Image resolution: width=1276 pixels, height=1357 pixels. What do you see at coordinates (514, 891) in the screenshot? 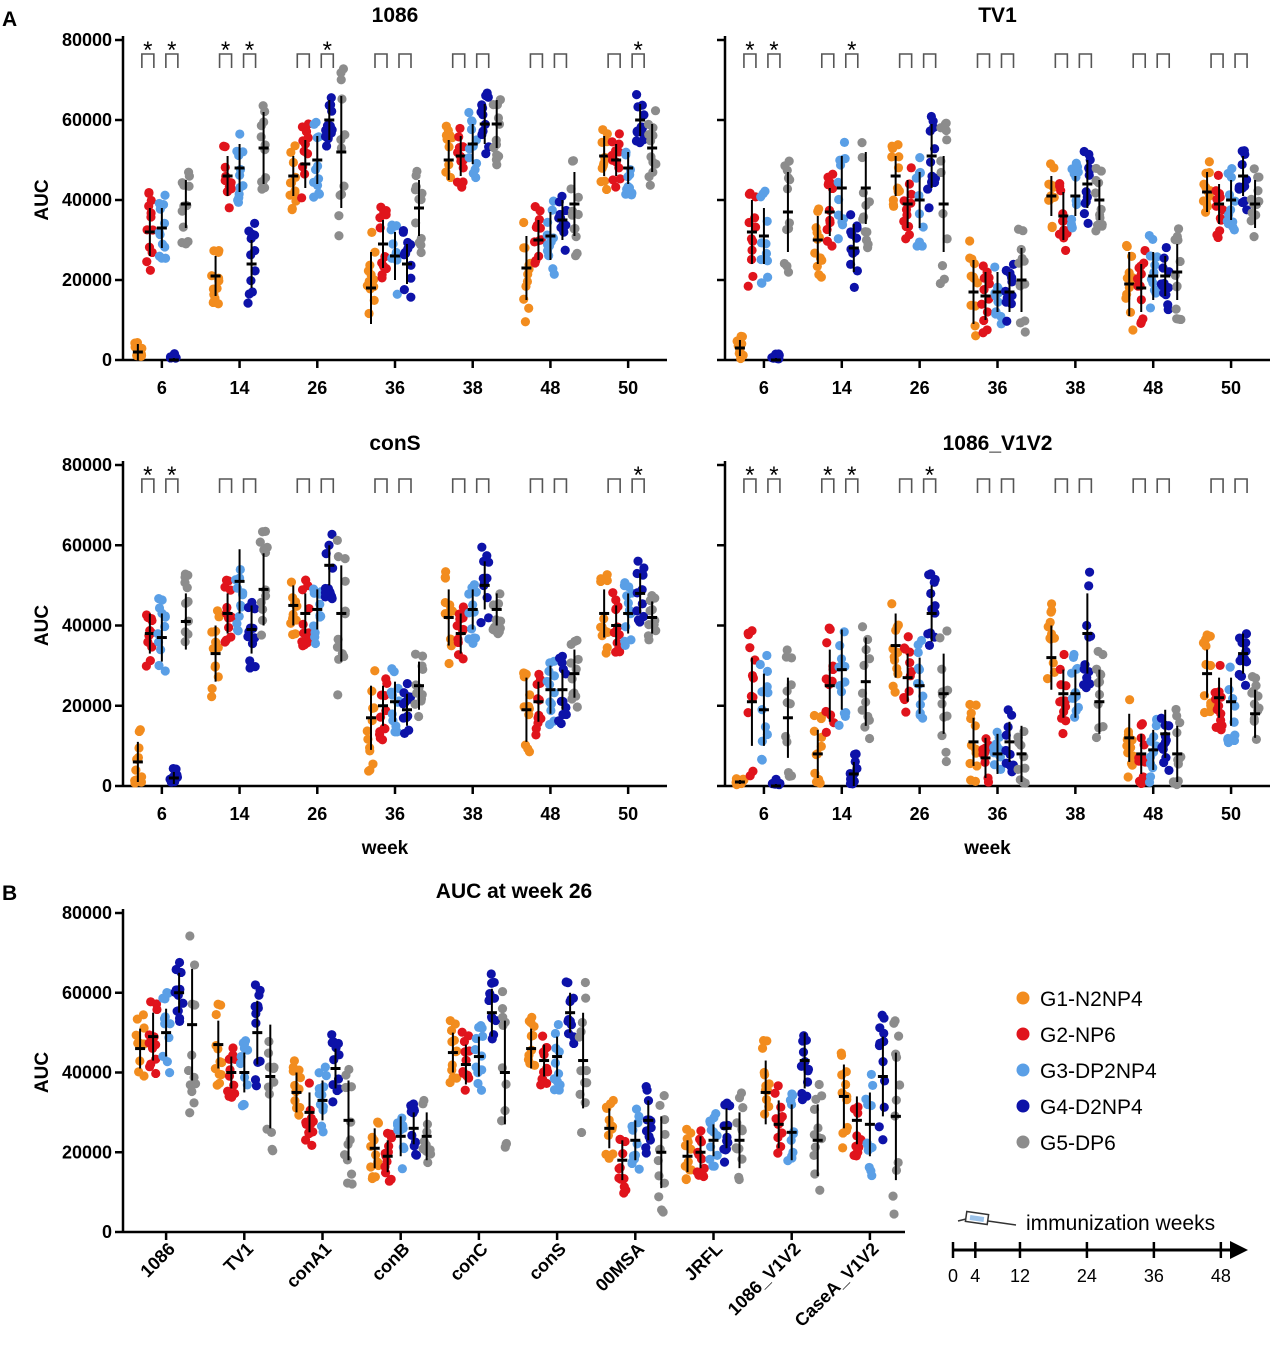
I see `chart-title: AUC at week 26` at bounding box center [514, 891].